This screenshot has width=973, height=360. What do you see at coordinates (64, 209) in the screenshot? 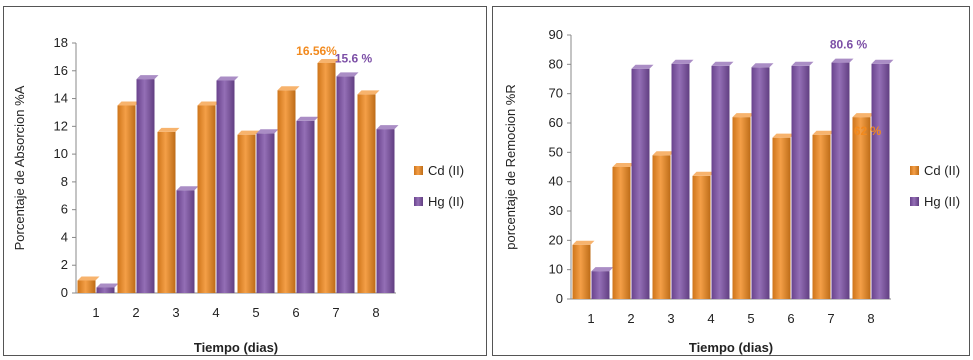
I see `y-tick-label: 6` at bounding box center [64, 209].